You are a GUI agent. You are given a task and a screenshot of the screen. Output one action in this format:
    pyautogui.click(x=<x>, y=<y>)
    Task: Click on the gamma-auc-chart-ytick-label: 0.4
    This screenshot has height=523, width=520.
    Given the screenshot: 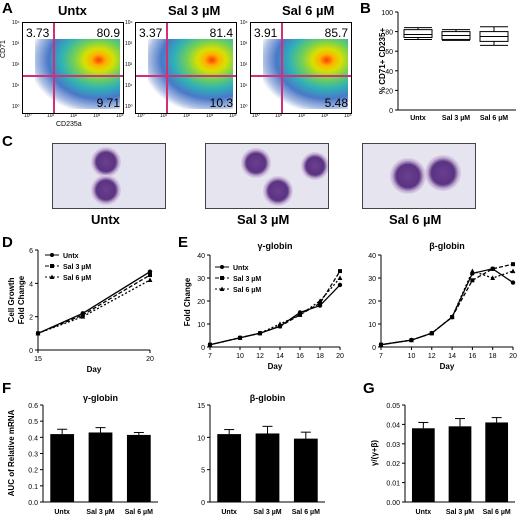 What is the action you would take?
    pyautogui.click(x=33, y=438)
    